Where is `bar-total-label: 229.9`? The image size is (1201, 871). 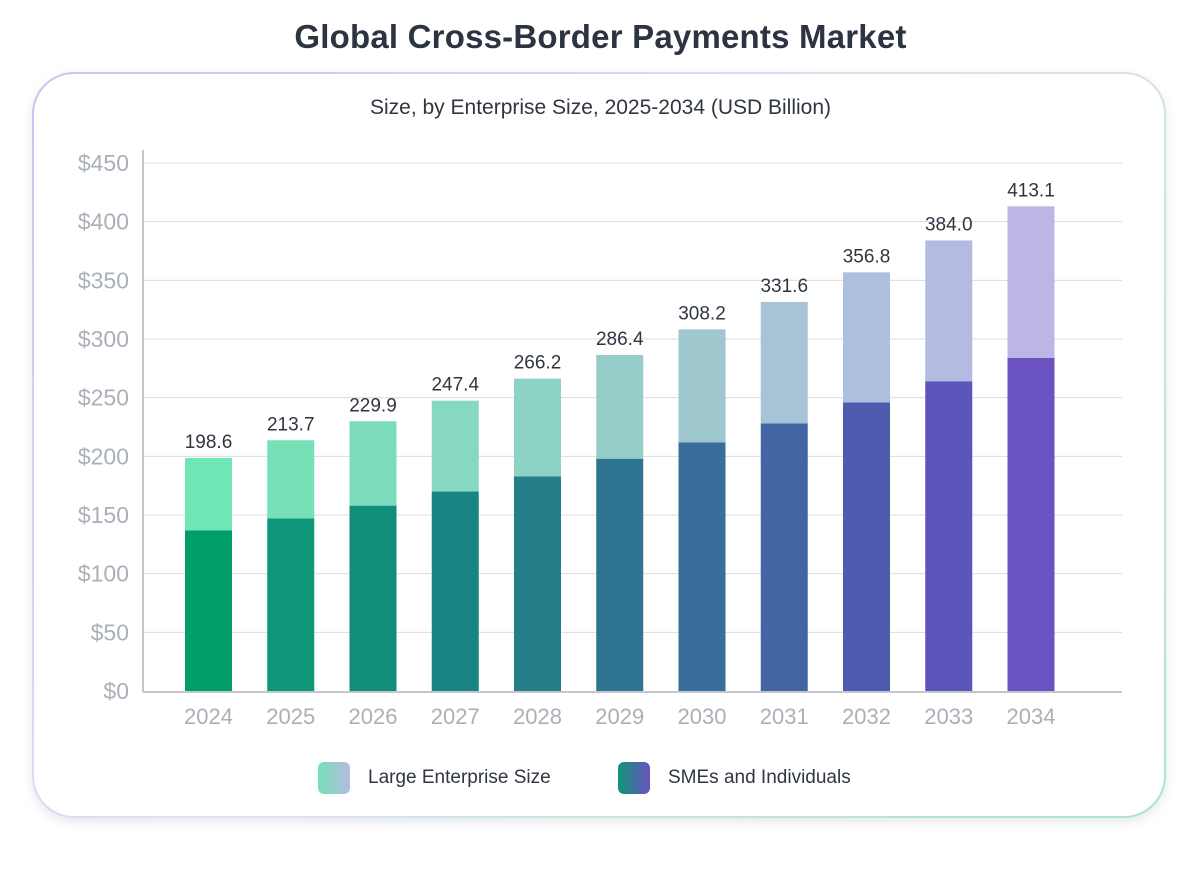
bar-total-label: 229.9 is located at coordinates (373, 405).